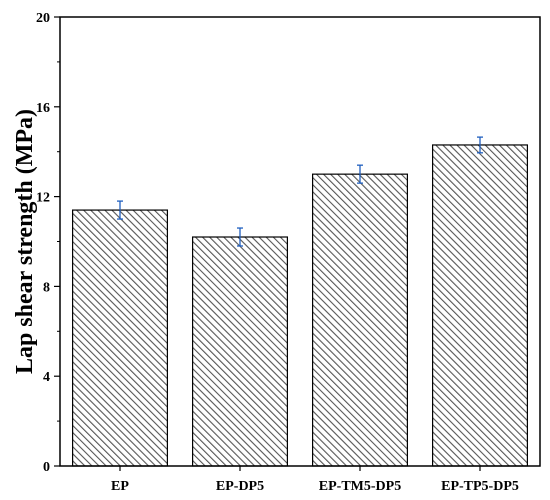 The image size is (550, 500). What do you see at coordinates (300, 191) in the screenshot?
I see `error-bars-group` at bounding box center [300, 191].